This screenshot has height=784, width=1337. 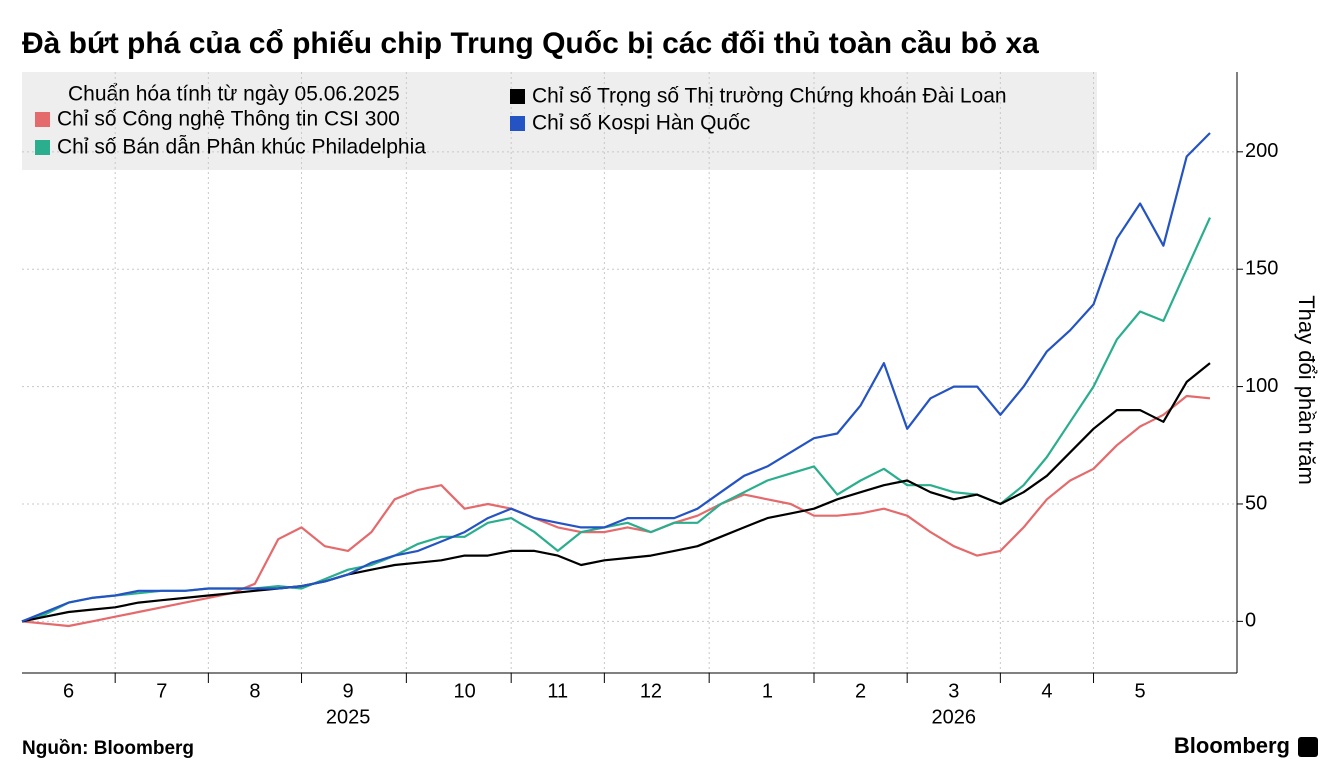 What do you see at coordinates (1232, 745) in the screenshot?
I see `logo: Bloomberg` at bounding box center [1232, 745].